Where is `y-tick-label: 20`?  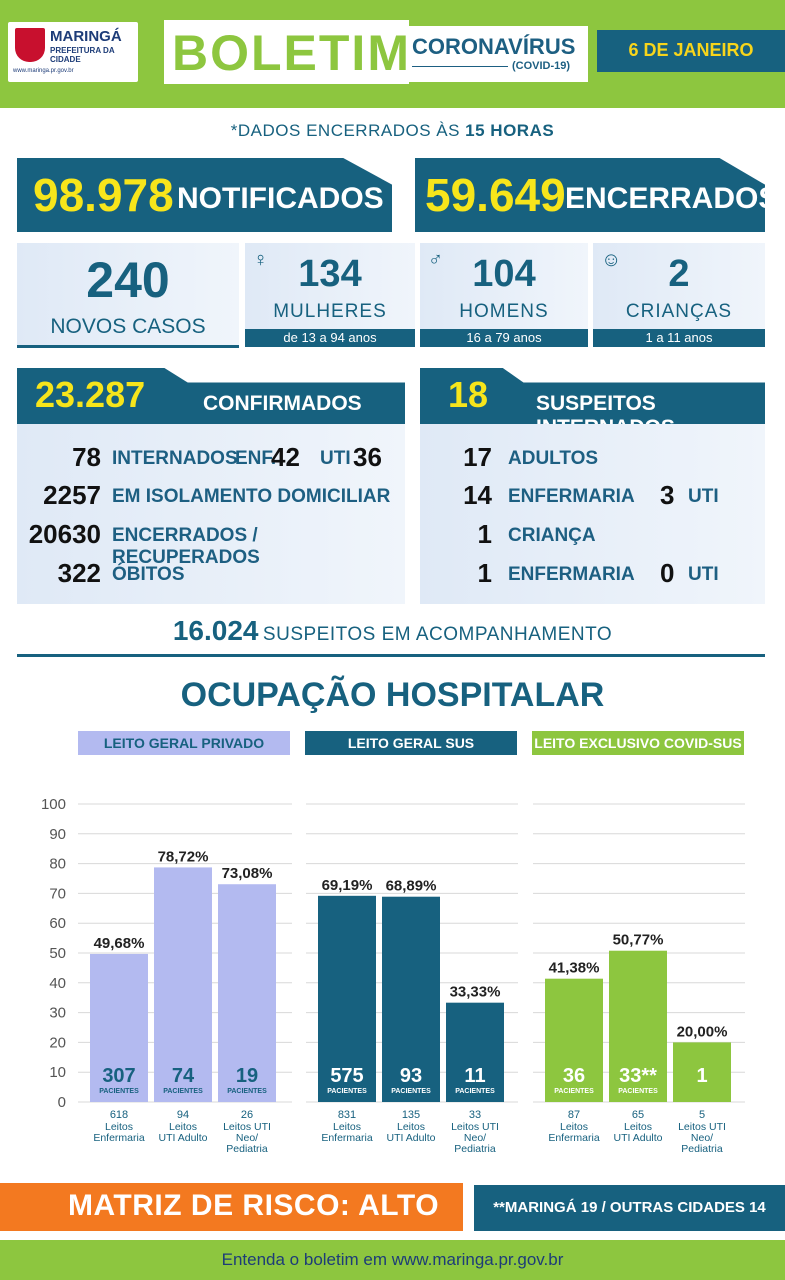
y-tick-label: 20 is located at coordinates (57, 1042).